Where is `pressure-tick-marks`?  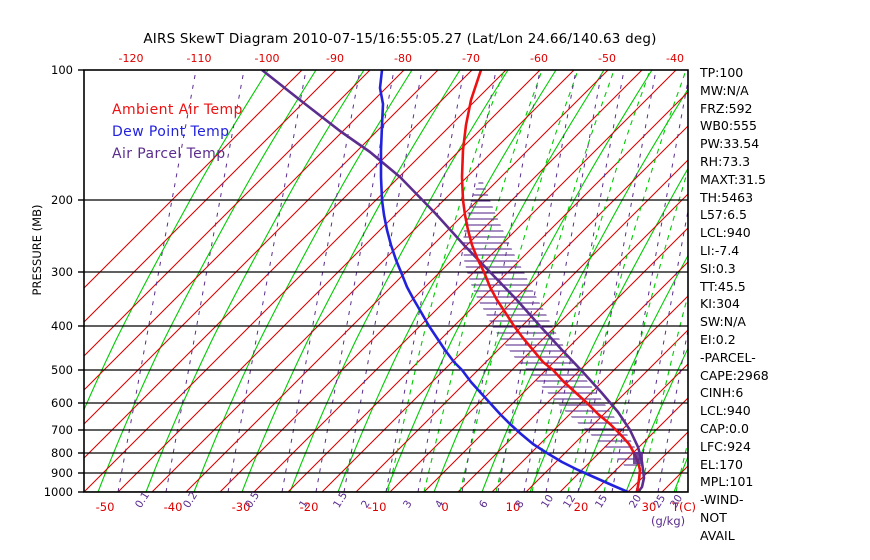
pressure-tick-marks is located at coordinates (81, 281).